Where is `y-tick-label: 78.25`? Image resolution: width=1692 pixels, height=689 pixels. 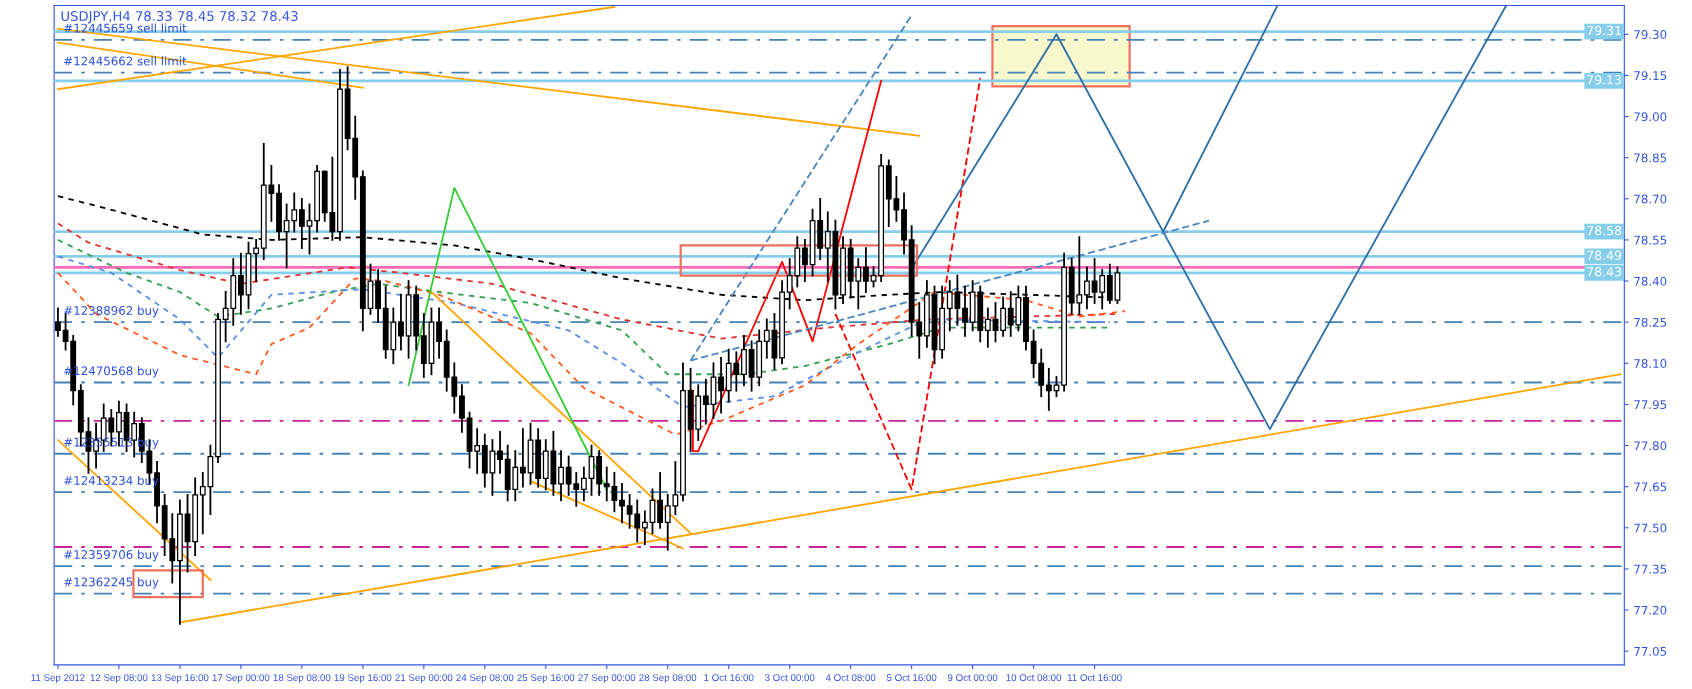
y-tick-label: 78.25 is located at coordinates (1650, 322).